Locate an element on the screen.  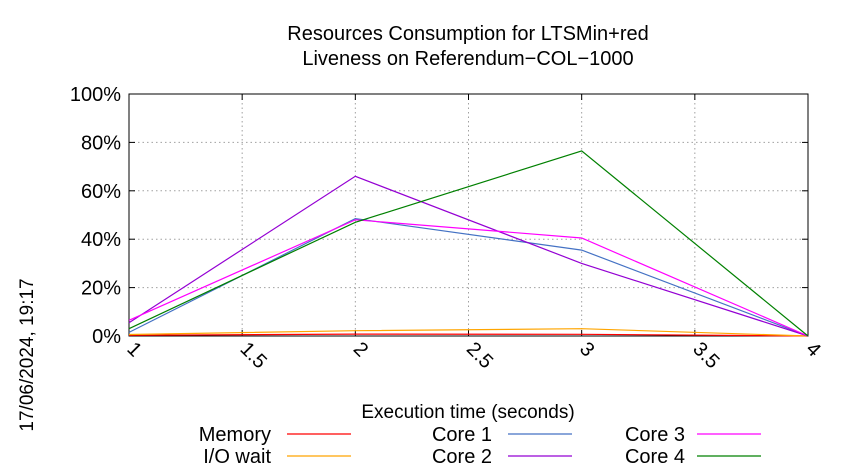
x-tick-label: 4 is located at coordinates (812, 349).